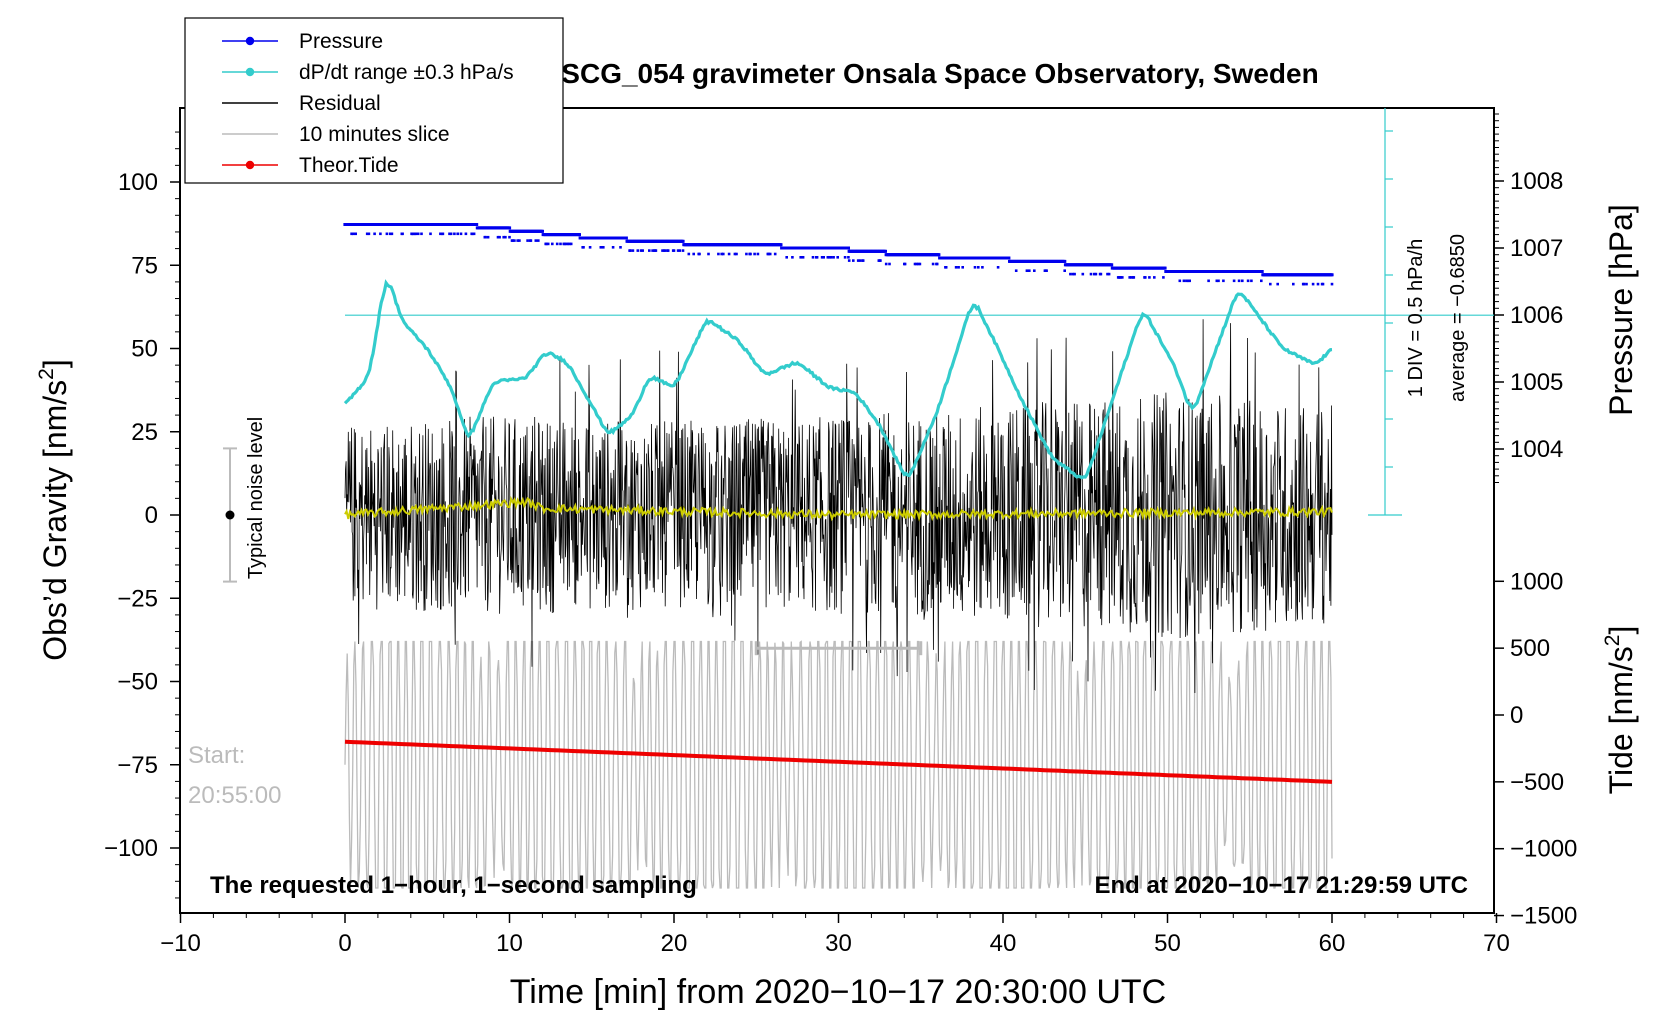  What do you see at coordinates (838, 379) in the screenshot?
I see `dpdt-line` at bounding box center [838, 379].